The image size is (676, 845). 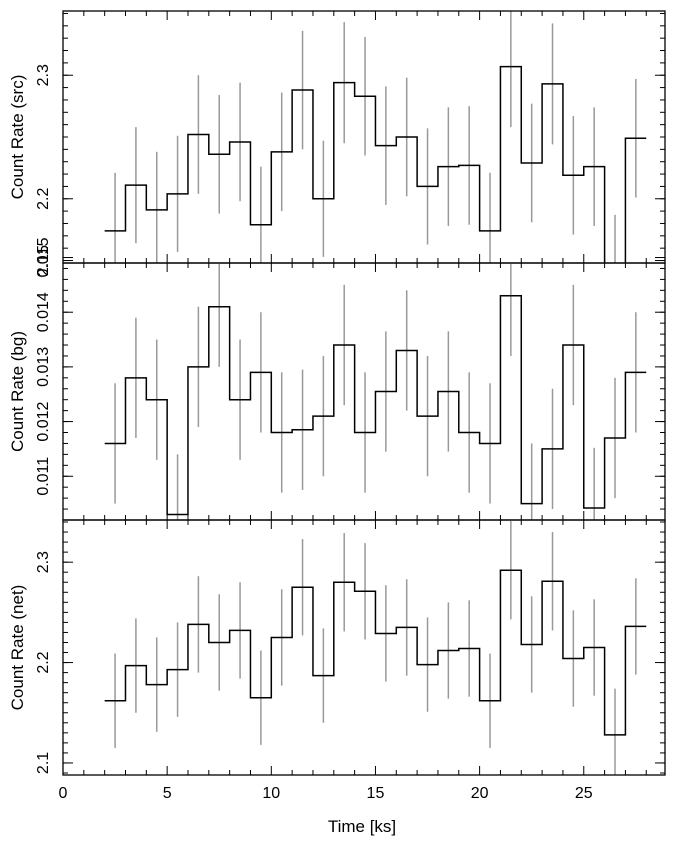 What do you see at coordinates (43, 260) in the screenshot?
I see `y-tick-label: 2.15` at bounding box center [43, 260].